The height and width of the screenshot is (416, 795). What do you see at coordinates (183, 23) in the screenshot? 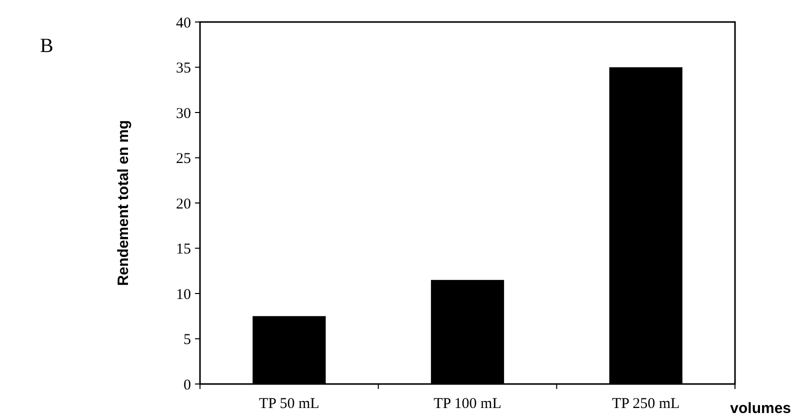
I see `y-tick-label: 40` at bounding box center [183, 23].